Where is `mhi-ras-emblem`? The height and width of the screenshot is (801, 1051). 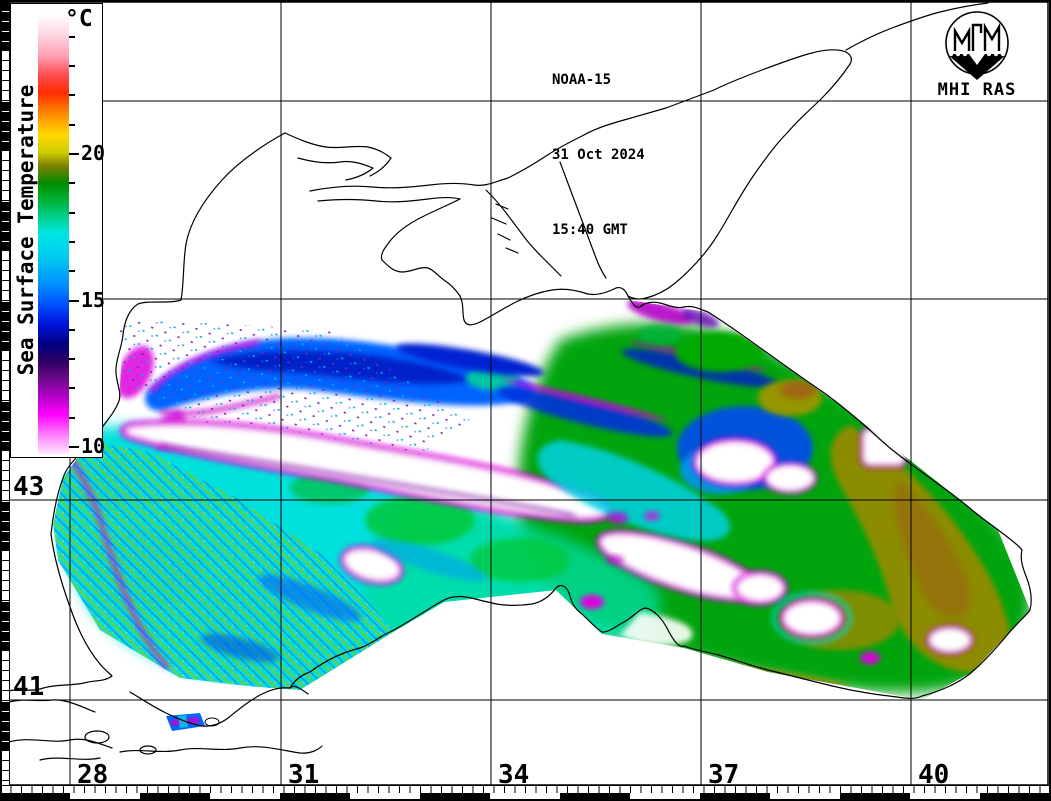 mhi-ras-emblem is located at coordinates (977, 45).